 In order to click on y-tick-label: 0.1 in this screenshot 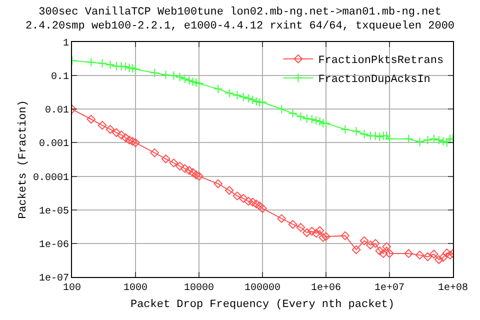, I will do `click(59, 78)`.